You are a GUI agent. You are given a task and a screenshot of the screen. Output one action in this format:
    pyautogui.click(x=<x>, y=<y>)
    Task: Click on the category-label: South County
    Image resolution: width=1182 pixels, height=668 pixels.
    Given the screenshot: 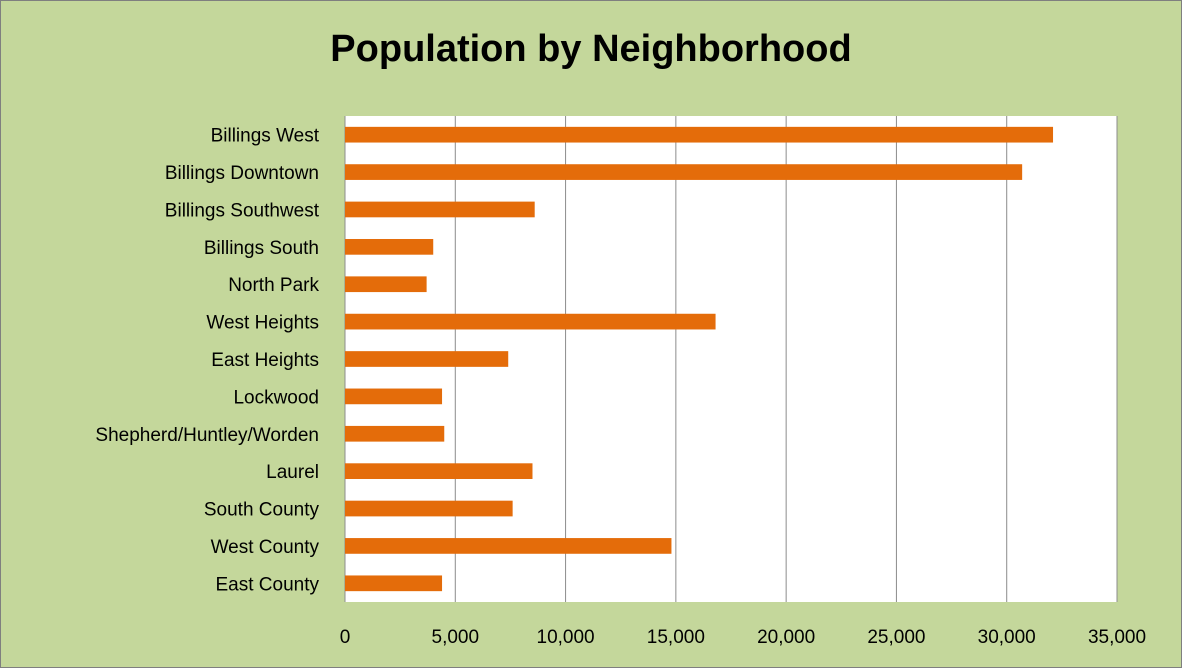 What is the action you would take?
    pyautogui.click(x=262, y=510)
    